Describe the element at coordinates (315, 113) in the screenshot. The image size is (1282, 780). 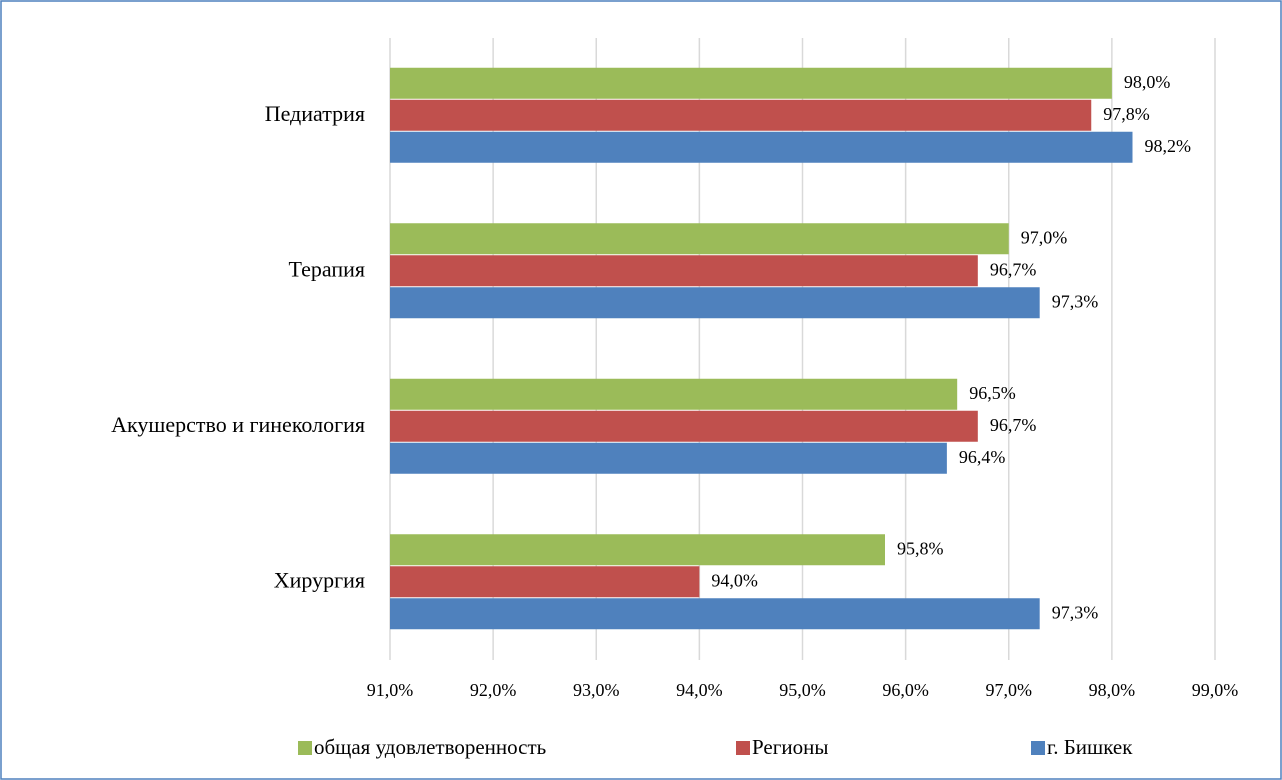
I see `category-label: Педиатрия` at that location.